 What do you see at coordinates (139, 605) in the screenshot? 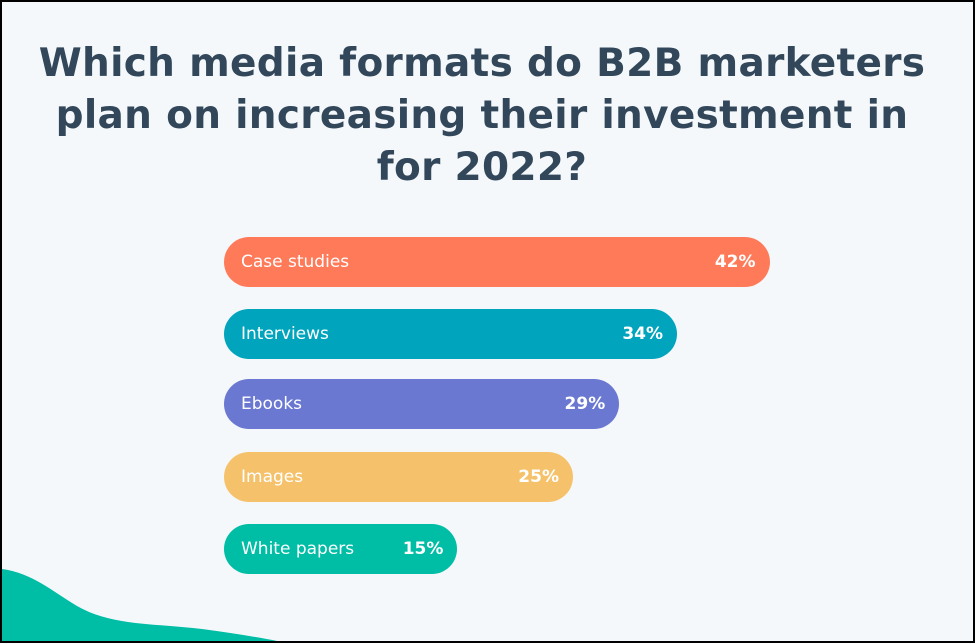
I see `decorative-wave` at bounding box center [139, 605].